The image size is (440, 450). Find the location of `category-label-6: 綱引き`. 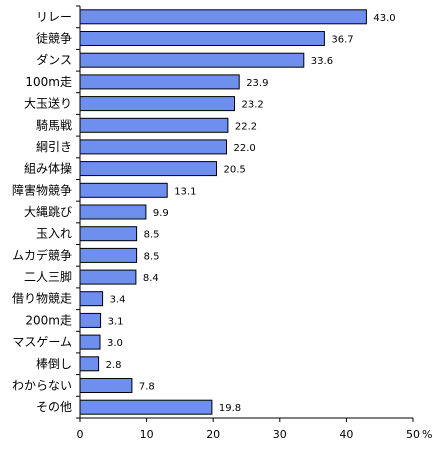

category-label-6: 綱引き is located at coordinates (54, 147).